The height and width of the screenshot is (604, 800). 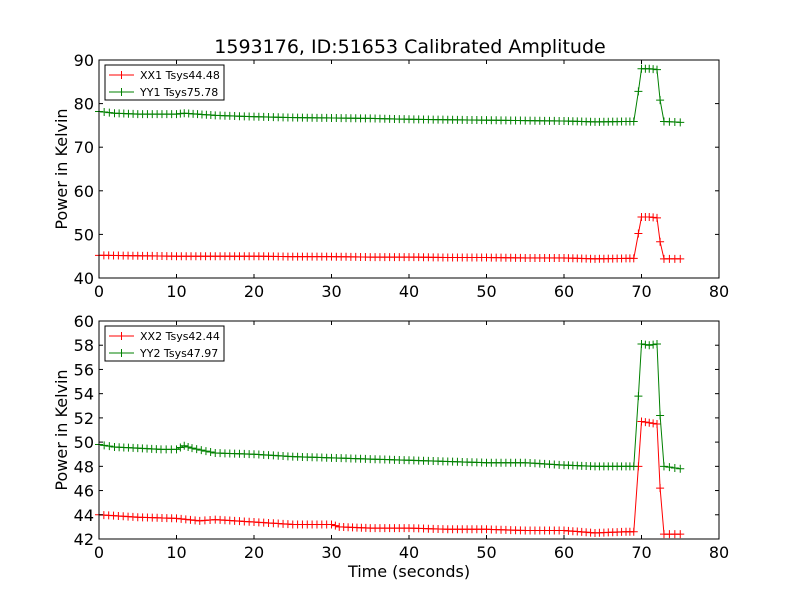 What do you see at coordinates (84, 369) in the screenshot?
I see `y-tick-label: 56` at bounding box center [84, 369].